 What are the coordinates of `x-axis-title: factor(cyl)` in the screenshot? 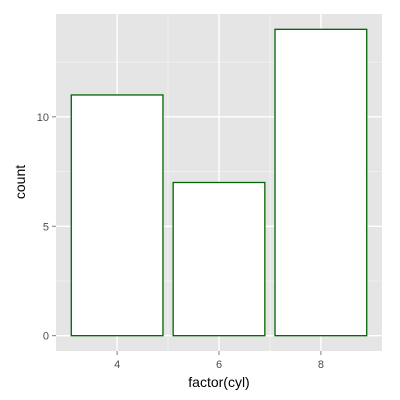 It's located at (218, 382).